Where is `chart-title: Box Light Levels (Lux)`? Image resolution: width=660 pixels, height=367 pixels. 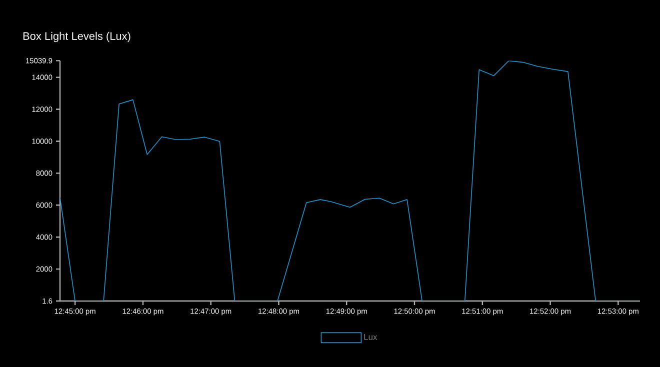
chart-title: Box Light Levels (Lux) is located at coordinates (76, 37).